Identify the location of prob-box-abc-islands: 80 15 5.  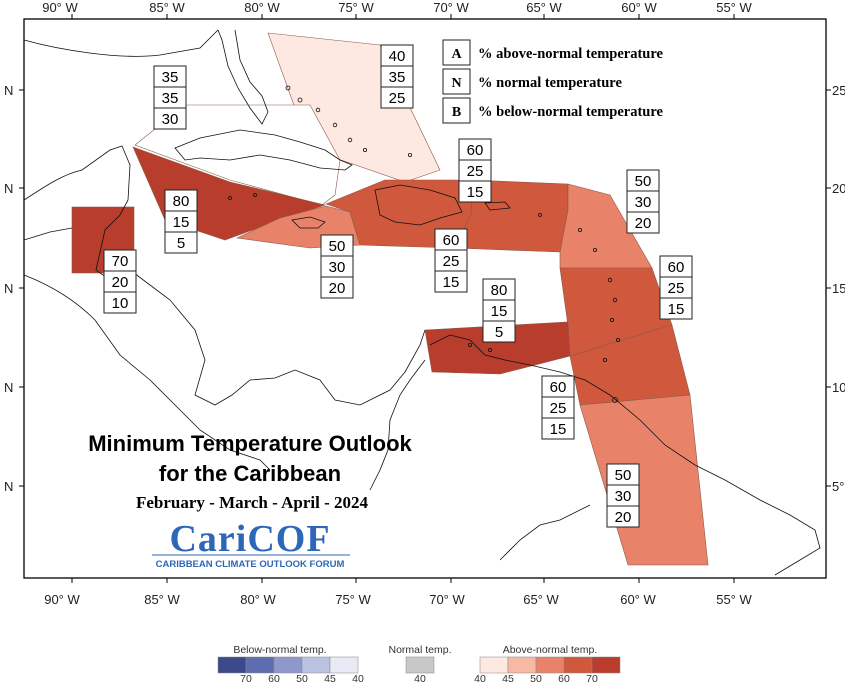
(499, 310).